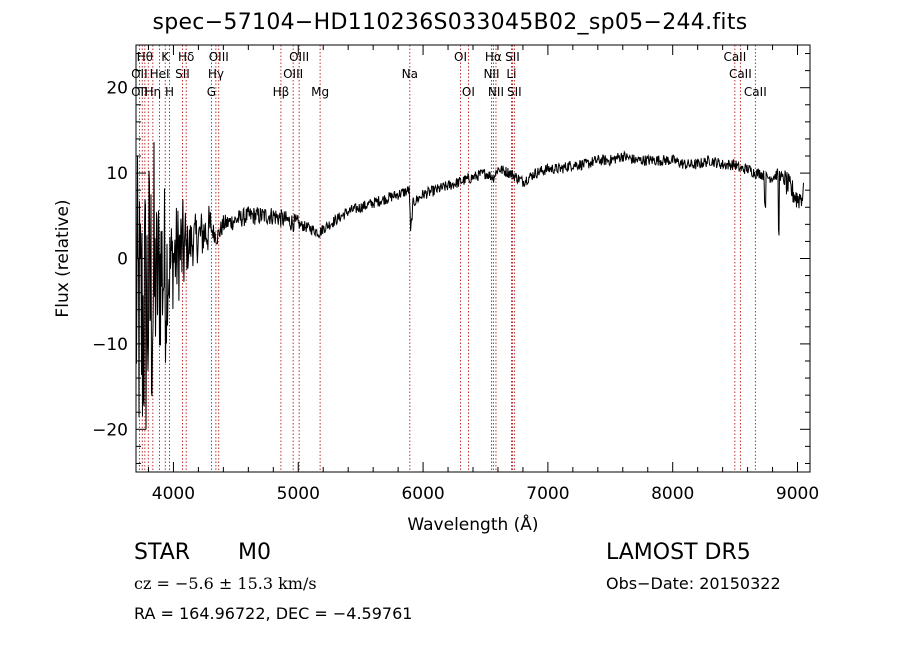 Image resolution: width=900 pixels, height=649 pixels. What do you see at coordinates (186, 57) in the screenshot?
I see `line-label: Hδ` at bounding box center [186, 57].